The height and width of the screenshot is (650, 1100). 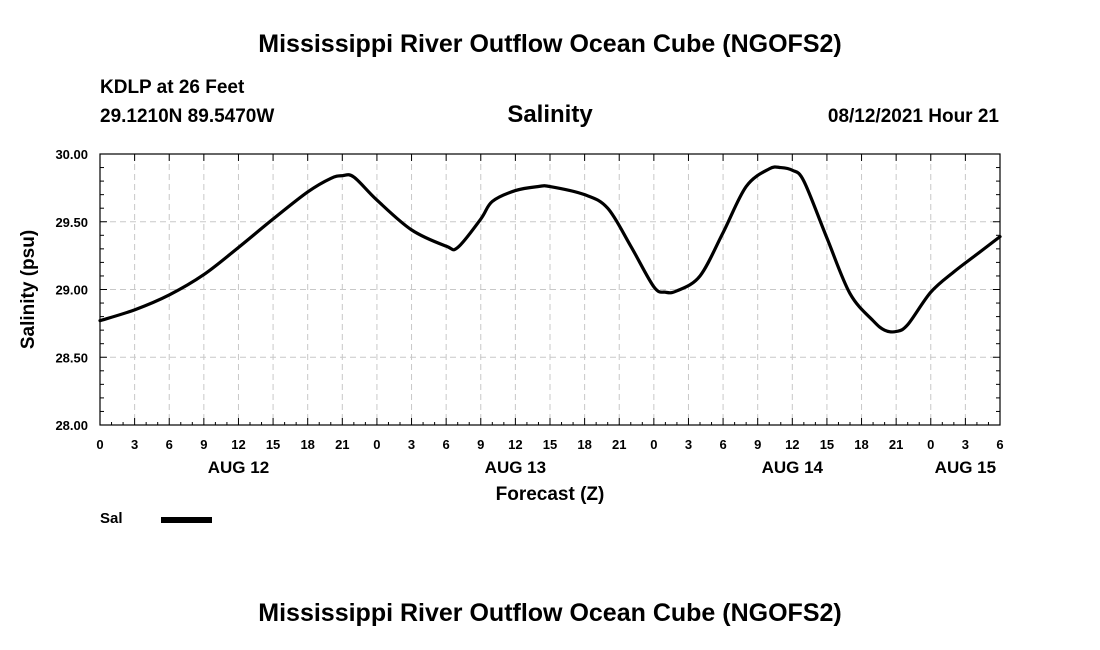 I want to click on legend-label: Sal, so click(x=111, y=518).